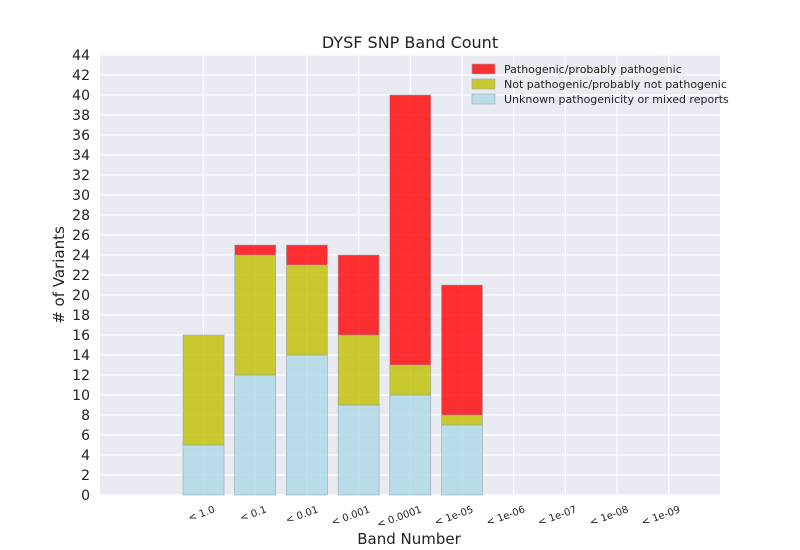 The height and width of the screenshot is (550, 800). What do you see at coordinates (81, 156) in the screenshot?
I see `y-tick-label: 34` at bounding box center [81, 156].